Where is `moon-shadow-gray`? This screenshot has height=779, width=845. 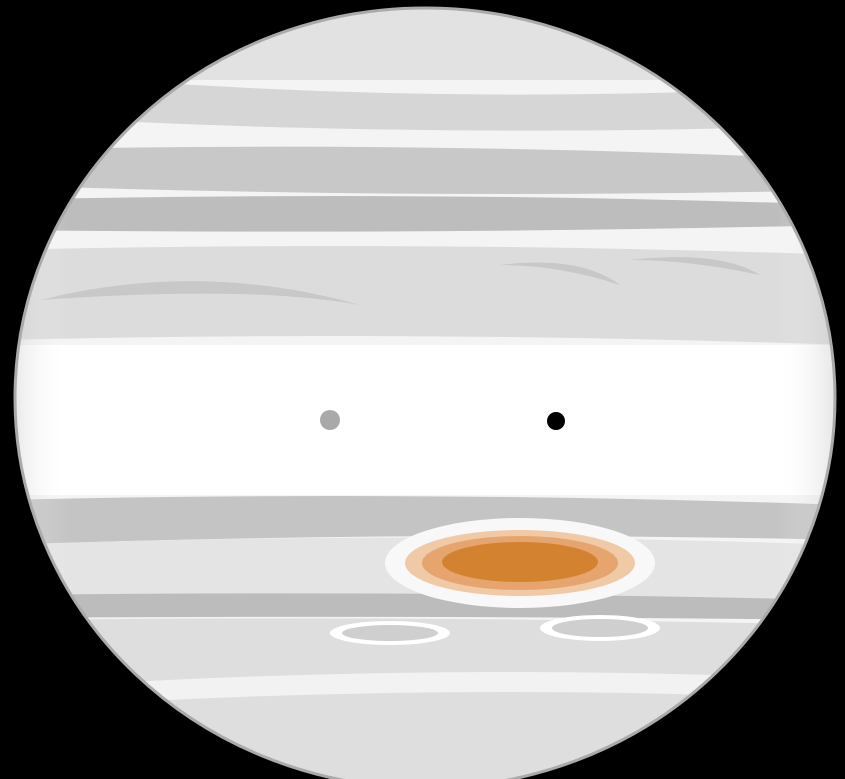
moon-shadow-gray is located at coordinates (330, 420).